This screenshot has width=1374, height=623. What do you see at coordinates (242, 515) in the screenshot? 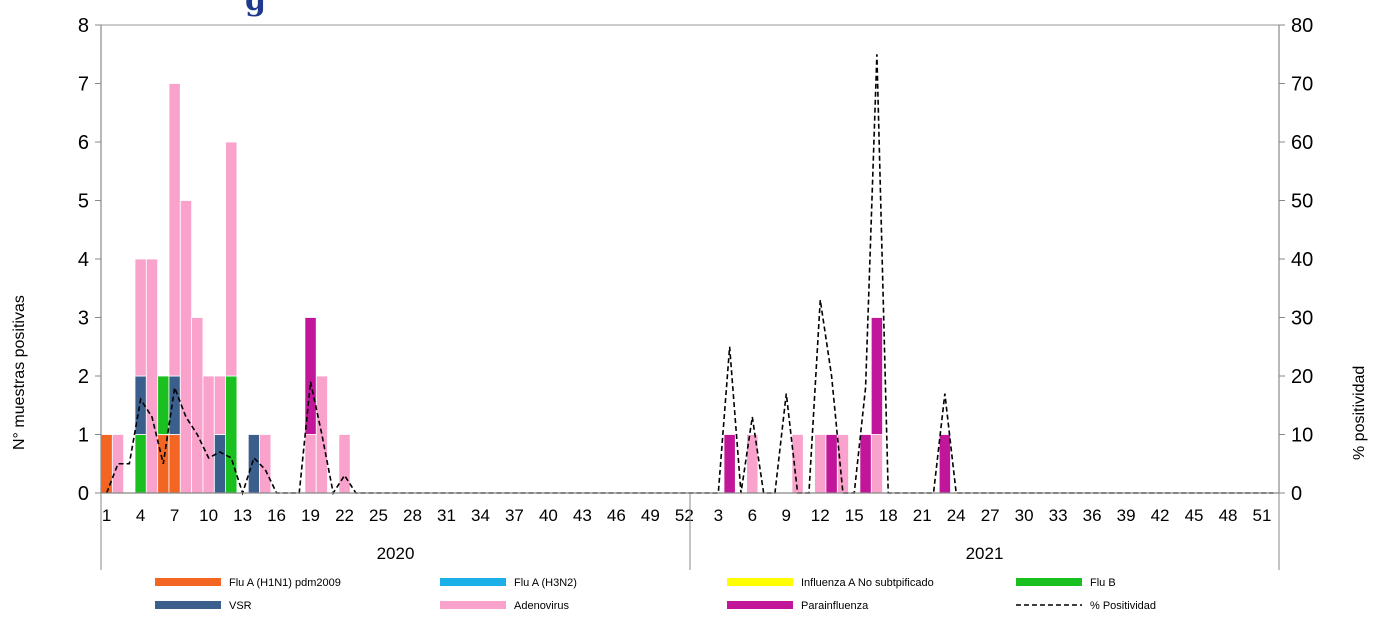
I see `x-tick-label-2020: 13` at bounding box center [242, 515].